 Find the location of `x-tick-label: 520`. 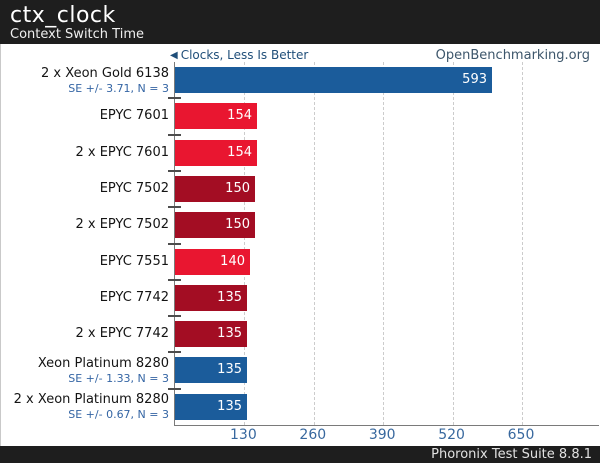

x-tick-label: 520 is located at coordinates (451, 435).